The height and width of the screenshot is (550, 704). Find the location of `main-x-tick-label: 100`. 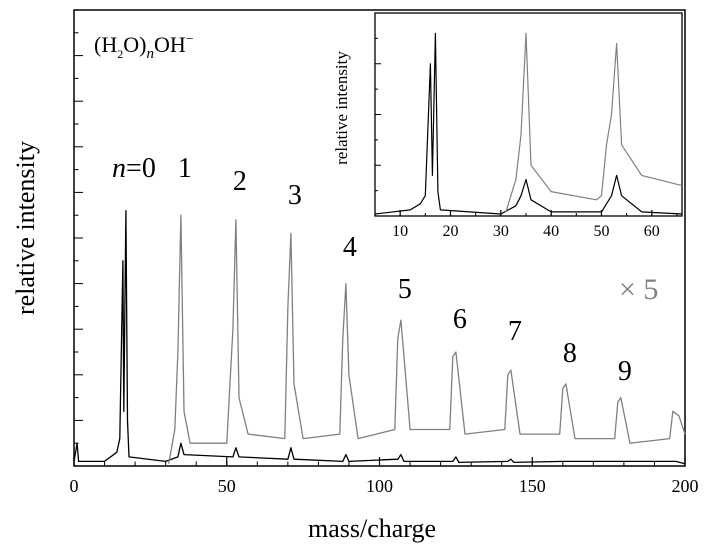

main-x-tick-label: 100 is located at coordinates (379, 486).